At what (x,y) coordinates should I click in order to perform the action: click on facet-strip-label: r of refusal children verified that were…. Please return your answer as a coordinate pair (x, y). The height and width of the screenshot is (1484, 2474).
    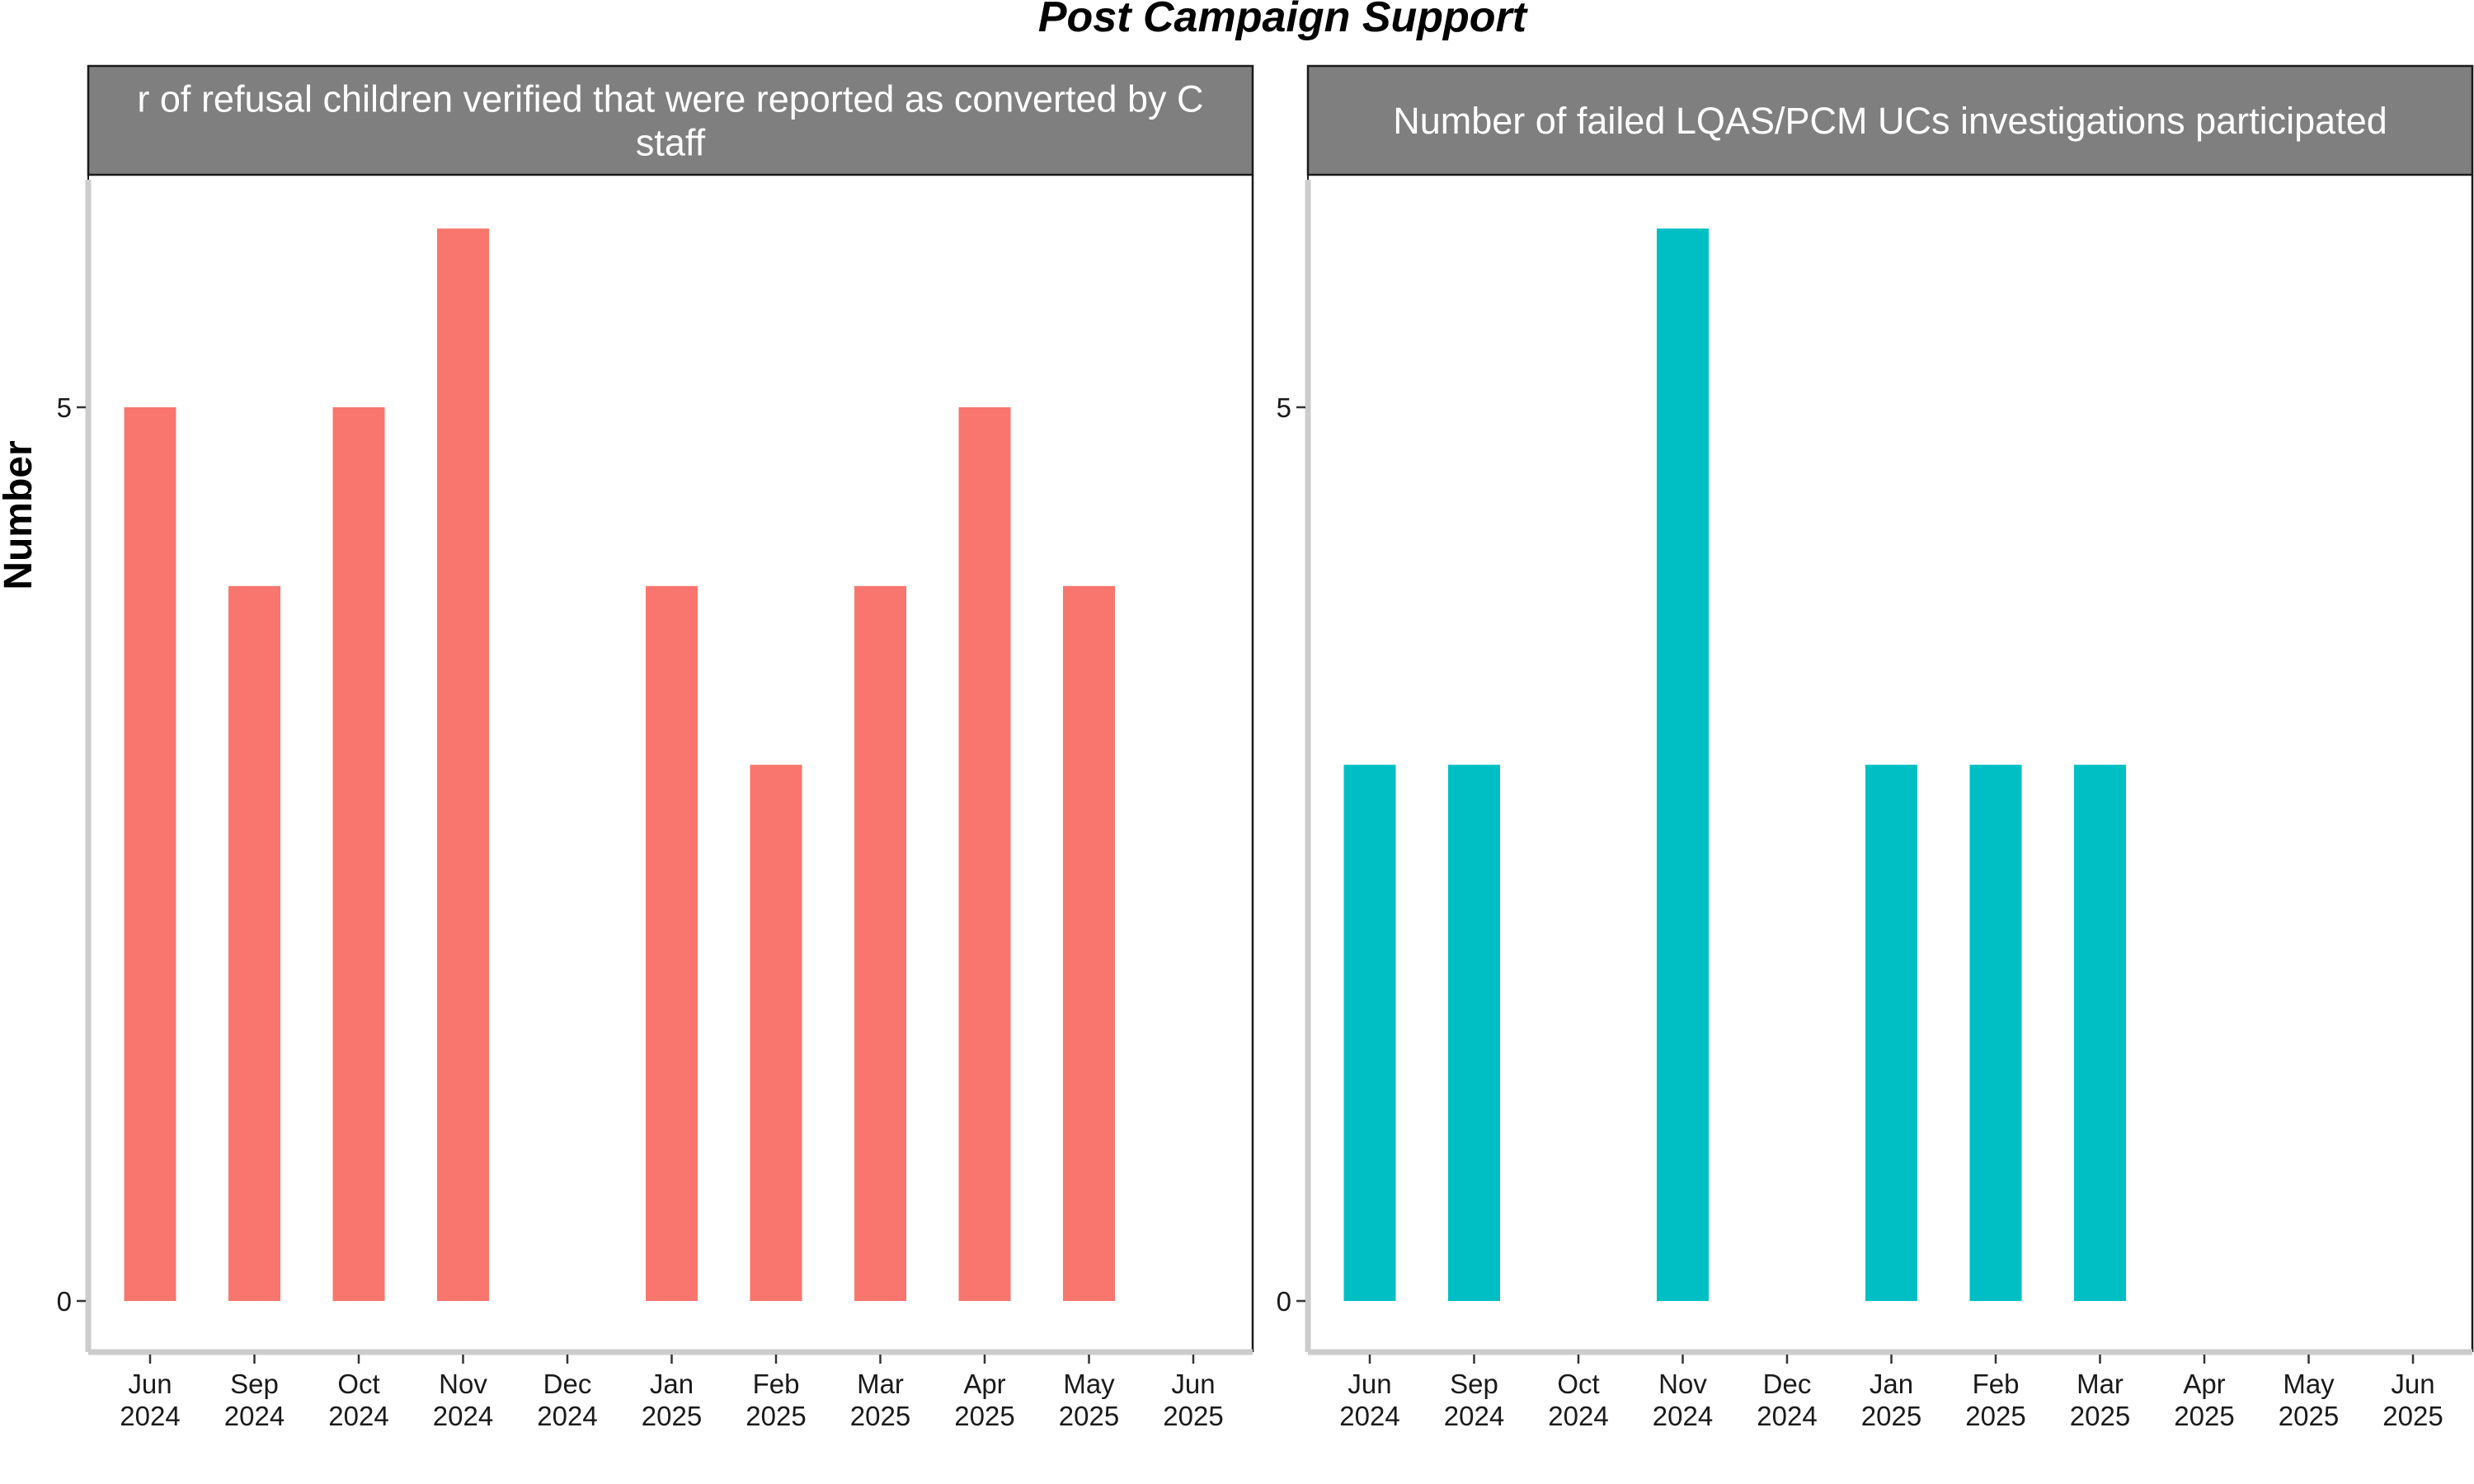
    Looking at the image, I should click on (670, 99).